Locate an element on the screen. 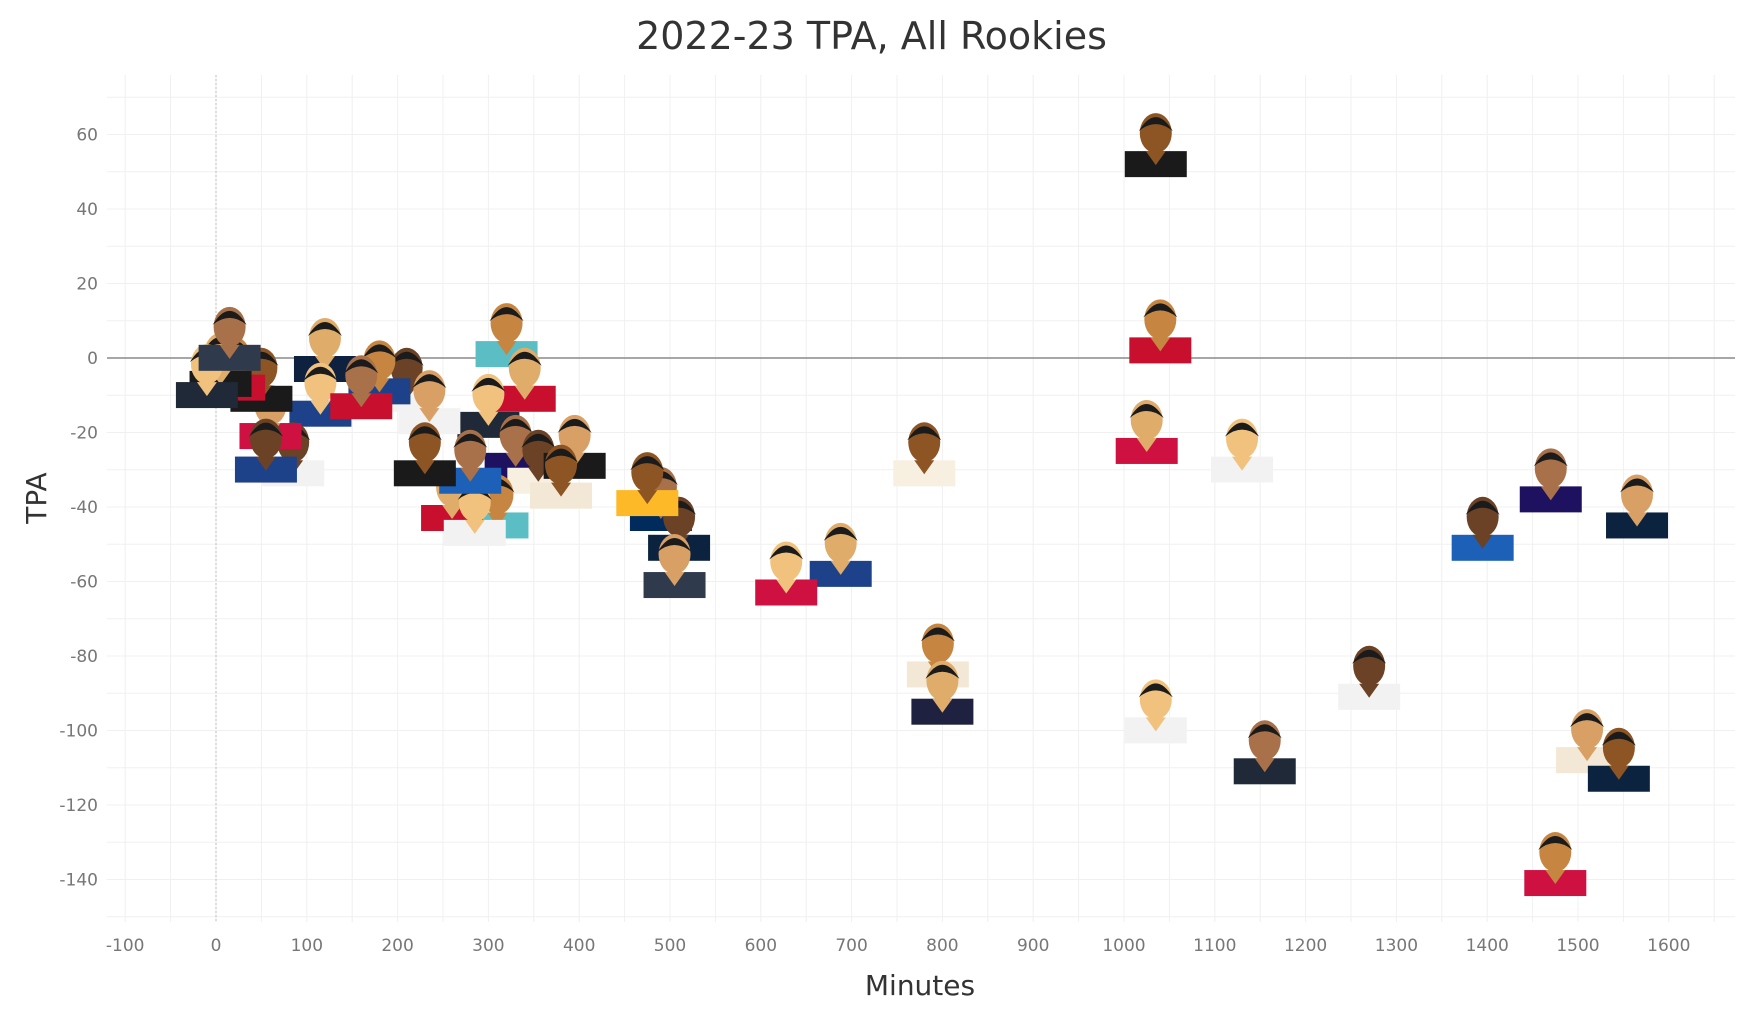 The width and height of the screenshot is (1743, 1022). x-tick-label: 1500 is located at coordinates (1577, 946).